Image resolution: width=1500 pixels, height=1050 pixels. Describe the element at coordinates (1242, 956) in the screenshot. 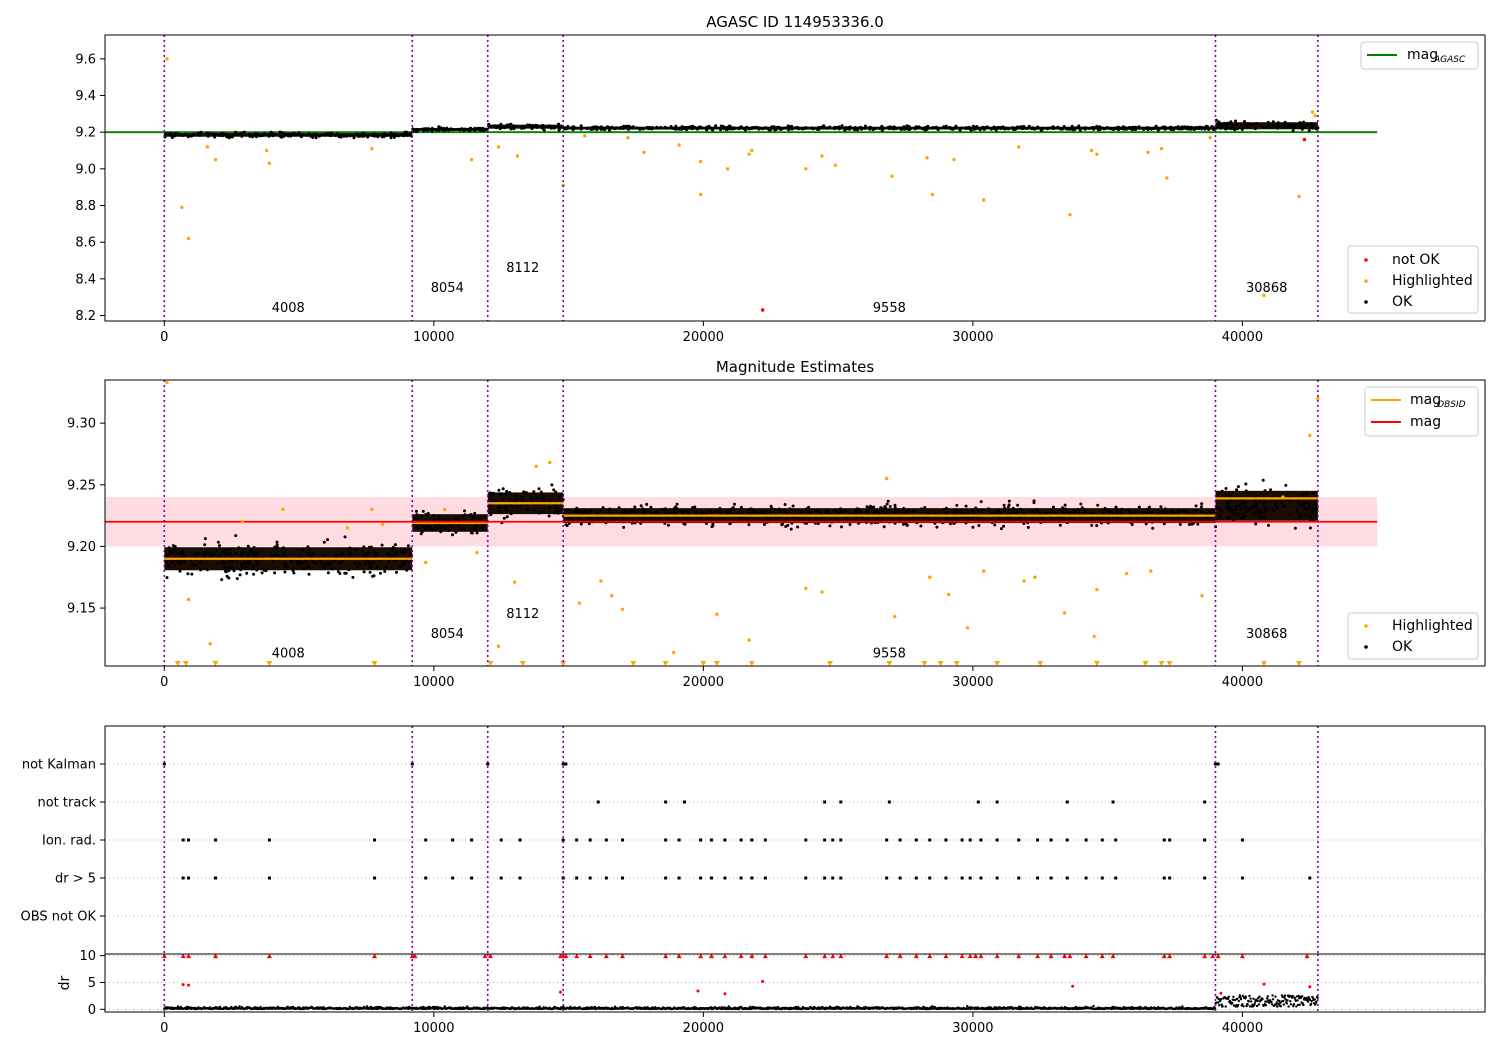

I see `dr-clipped-marker` at that location.